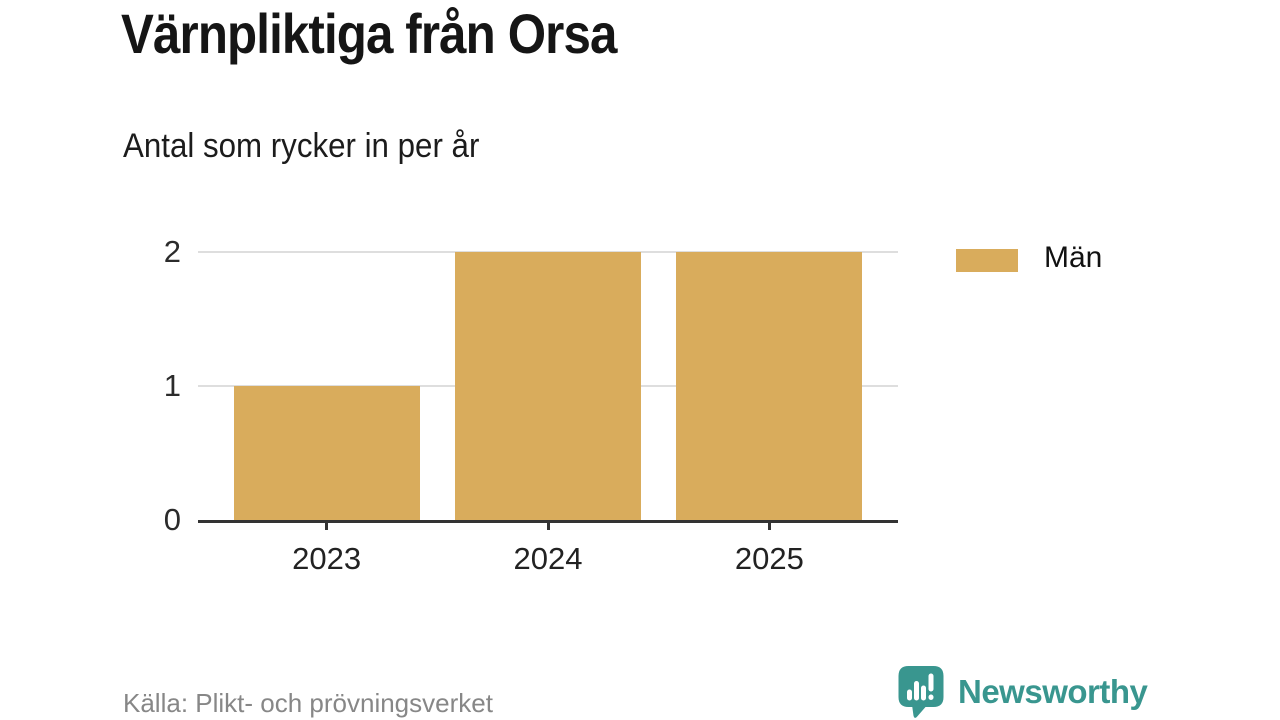 This screenshot has width=1280, height=720. What do you see at coordinates (301, 146) in the screenshot?
I see `chart-subtitle: Antal som rycker in per år` at bounding box center [301, 146].